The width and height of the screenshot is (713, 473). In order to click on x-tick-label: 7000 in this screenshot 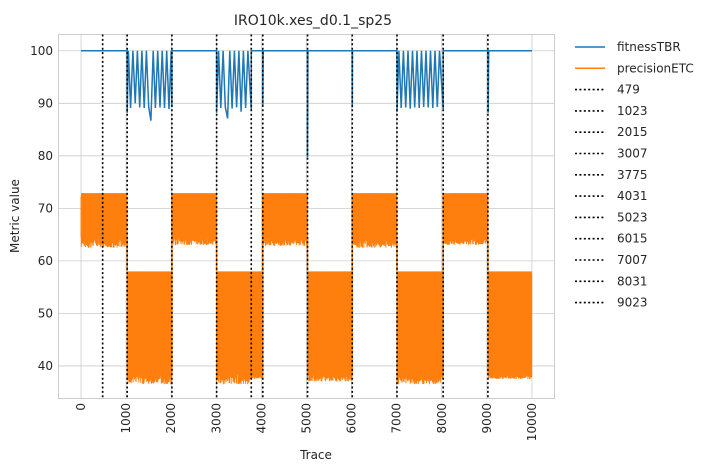, I will do `click(397, 418)`.